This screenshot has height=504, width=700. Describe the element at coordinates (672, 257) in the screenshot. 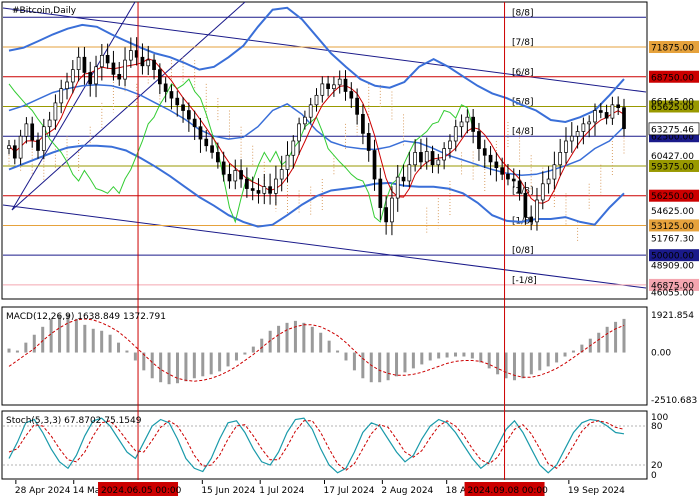

I see `price-level-tag-text: 50000.00` at that location.